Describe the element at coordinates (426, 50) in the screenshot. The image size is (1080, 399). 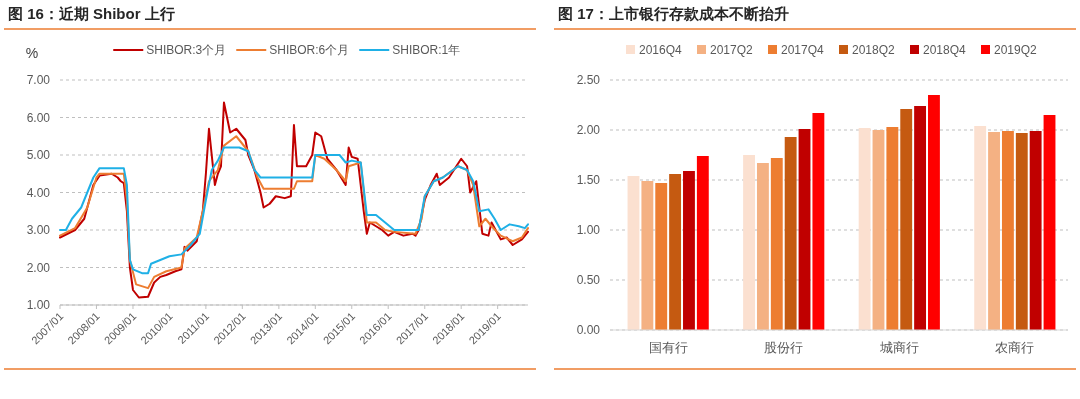
I see `legend-label: SHIBOR:1年` at that location.